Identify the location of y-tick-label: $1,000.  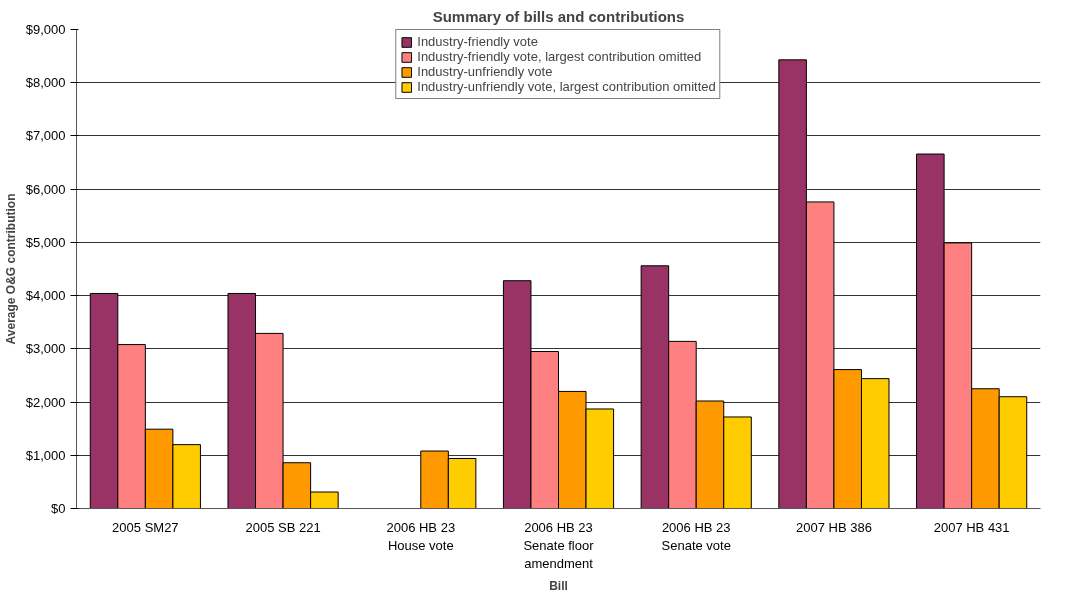
(45, 455).